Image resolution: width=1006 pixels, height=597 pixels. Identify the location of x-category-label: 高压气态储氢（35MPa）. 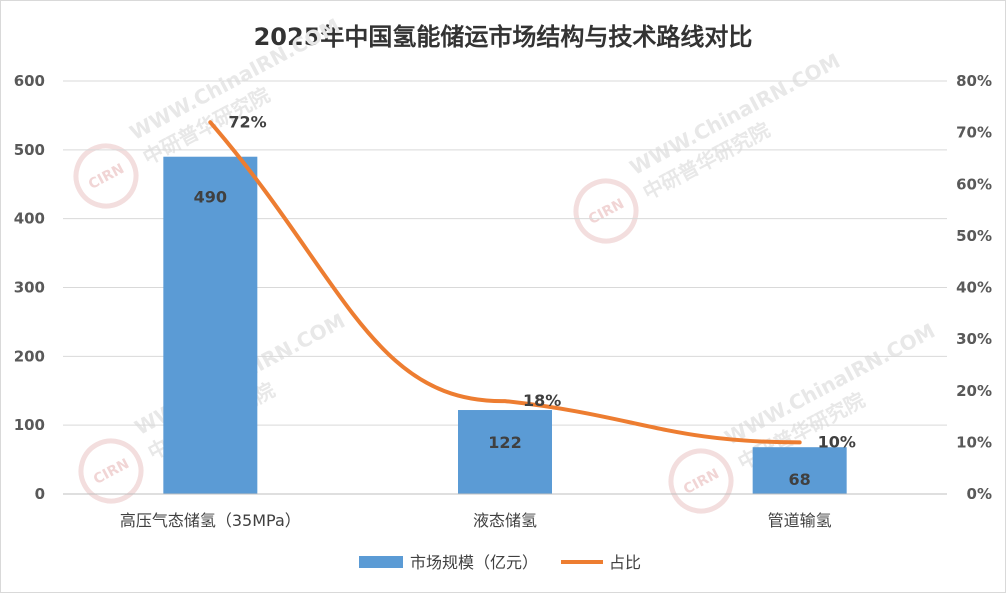
(210, 520).